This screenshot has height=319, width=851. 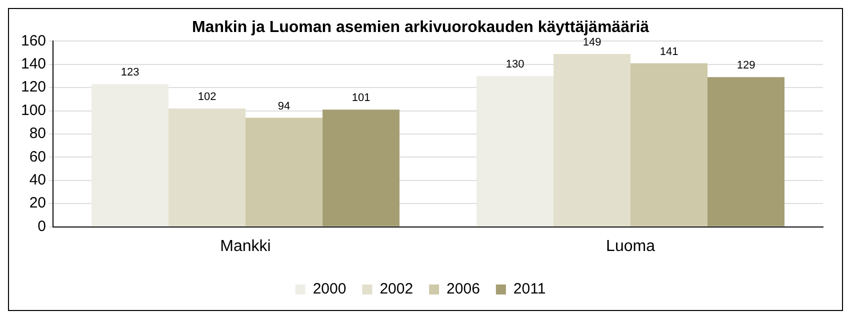 I want to click on data-label: 141, so click(x=669, y=52).